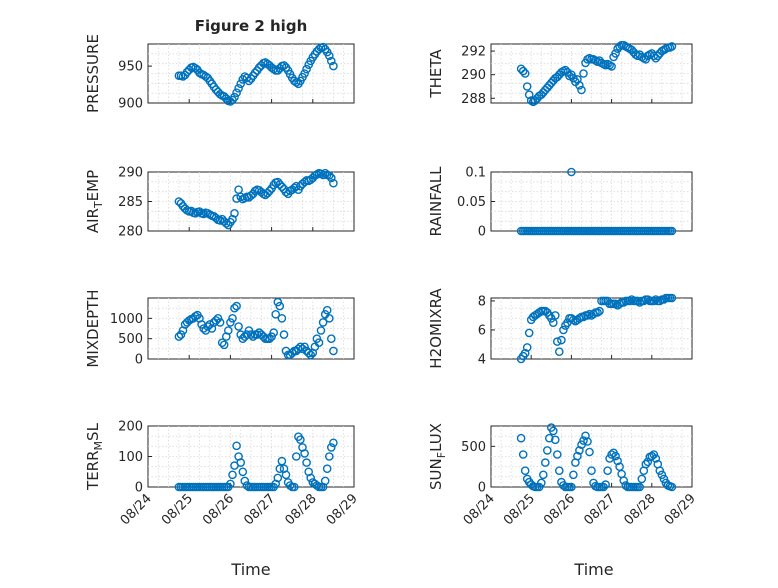  What do you see at coordinates (560, 73) in the screenshot?
I see `subplot-theta: 288 290 292 THETA` at bounding box center [560, 73].